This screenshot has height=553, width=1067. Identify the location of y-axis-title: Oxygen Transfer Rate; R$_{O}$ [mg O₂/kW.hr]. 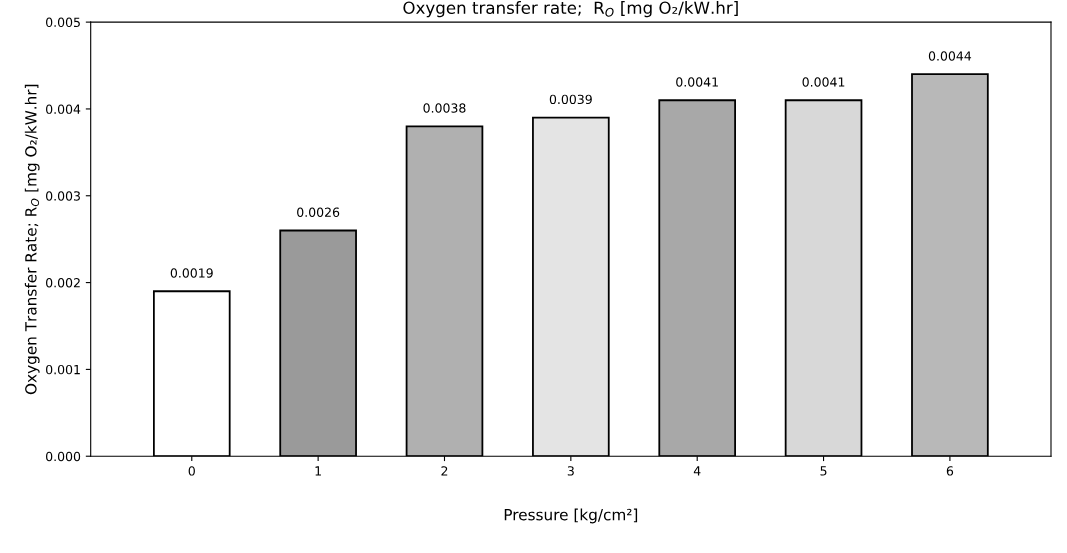
(32, 239).